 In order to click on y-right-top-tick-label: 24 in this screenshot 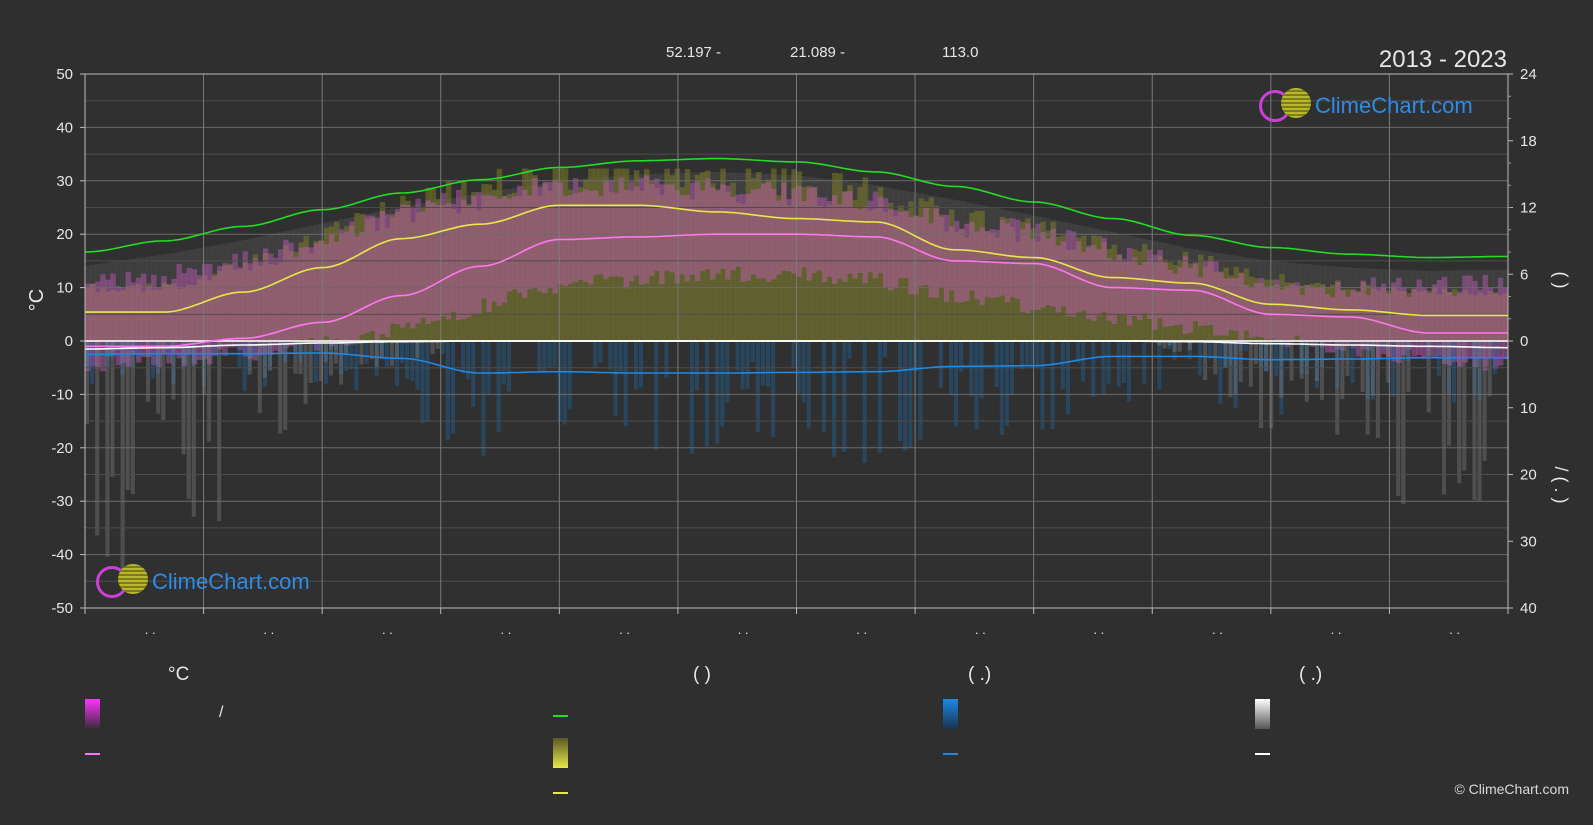, I will do `click(1528, 74)`.